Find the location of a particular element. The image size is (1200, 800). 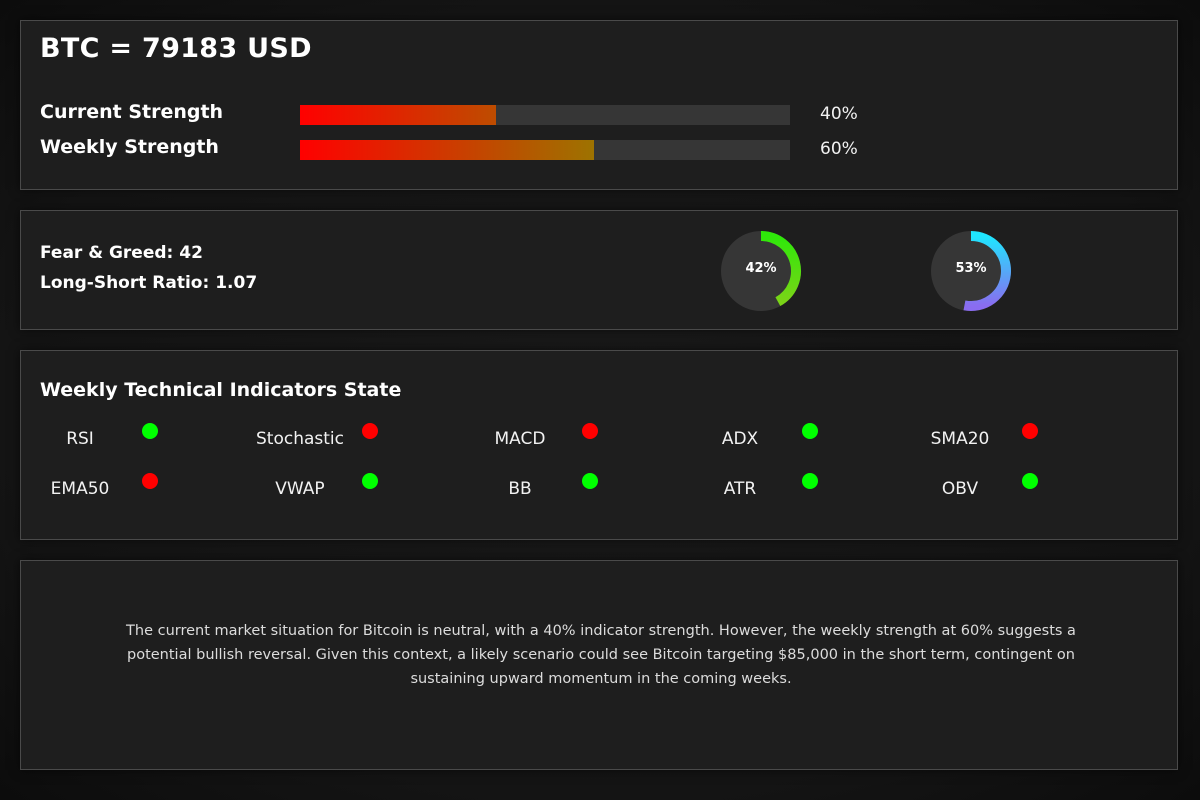

current-strength-value: 40% is located at coordinates (839, 114).